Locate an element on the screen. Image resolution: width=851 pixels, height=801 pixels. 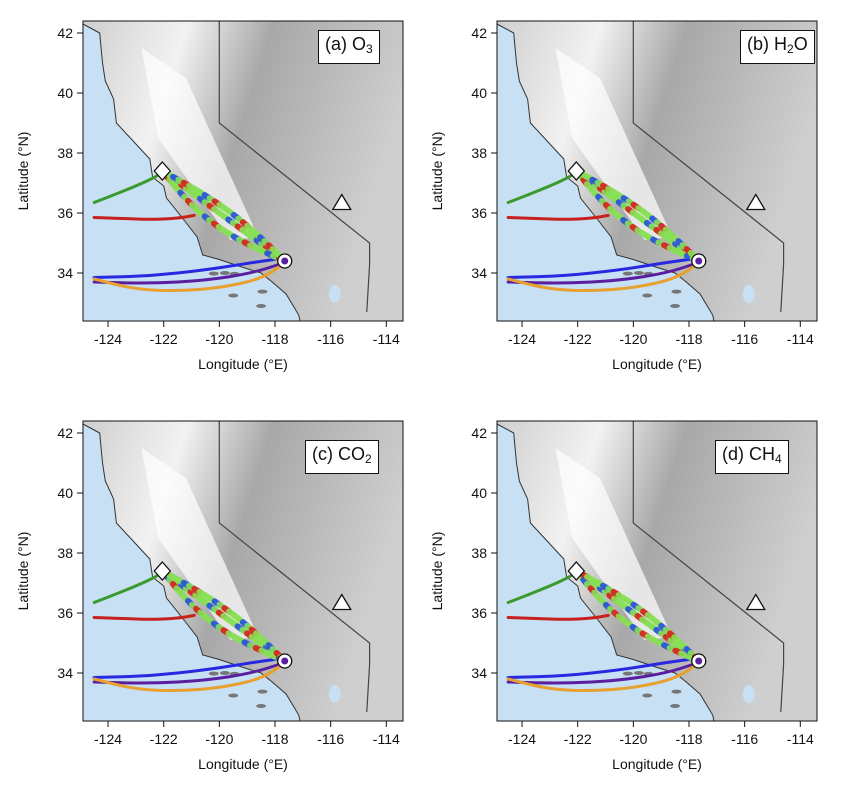
panel-label: (b) H2O is located at coordinates (777, 47).